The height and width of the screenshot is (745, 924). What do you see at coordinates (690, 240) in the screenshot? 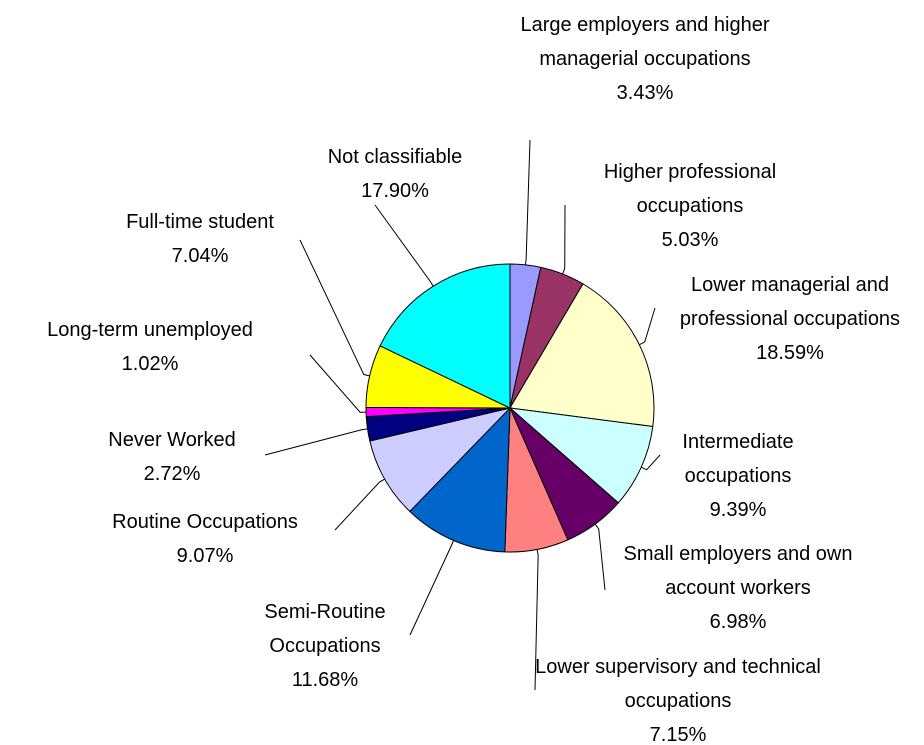
I see `value-label: 5.03%` at bounding box center [690, 240].